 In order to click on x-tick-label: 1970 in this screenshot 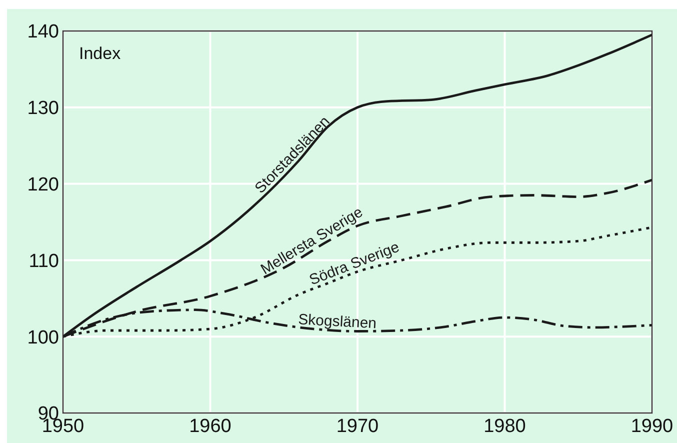, I will do `click(357, 426)`.